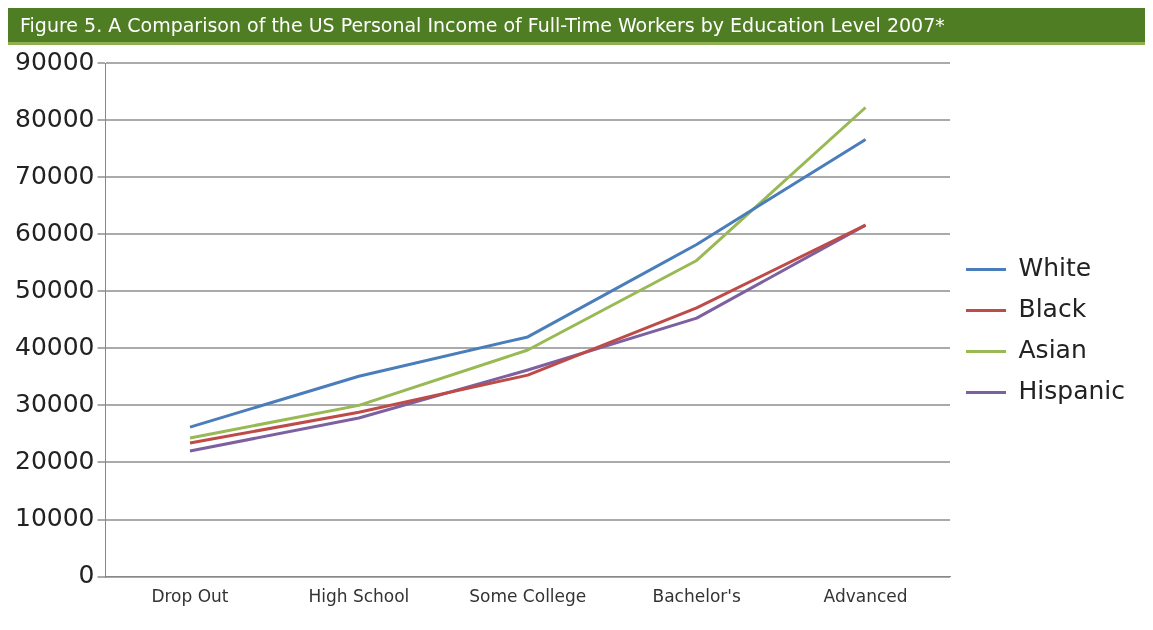  What do you see at coordinates (55, 118) in the screenshot?
I see `y-tick-label: 80000` at bounding box center [55, 118].